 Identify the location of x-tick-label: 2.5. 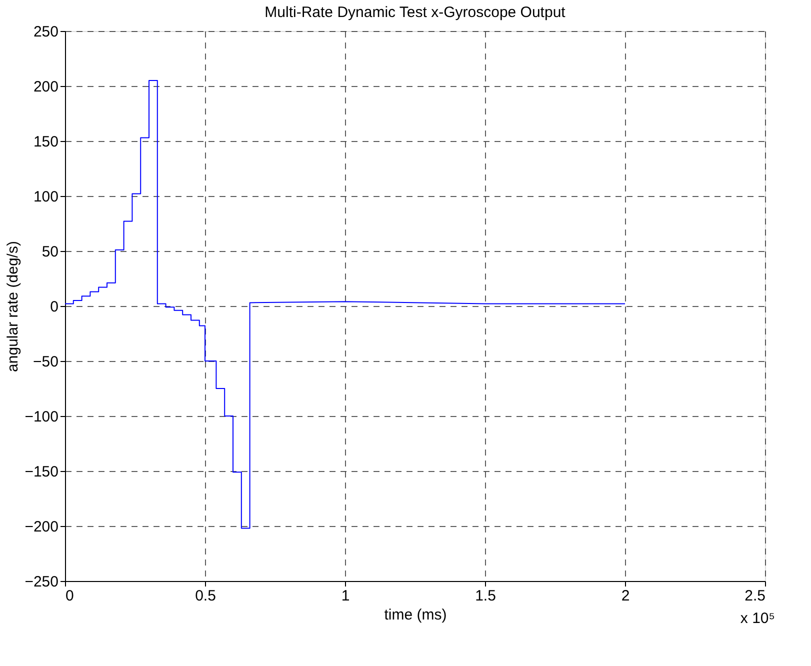
(755, 596).